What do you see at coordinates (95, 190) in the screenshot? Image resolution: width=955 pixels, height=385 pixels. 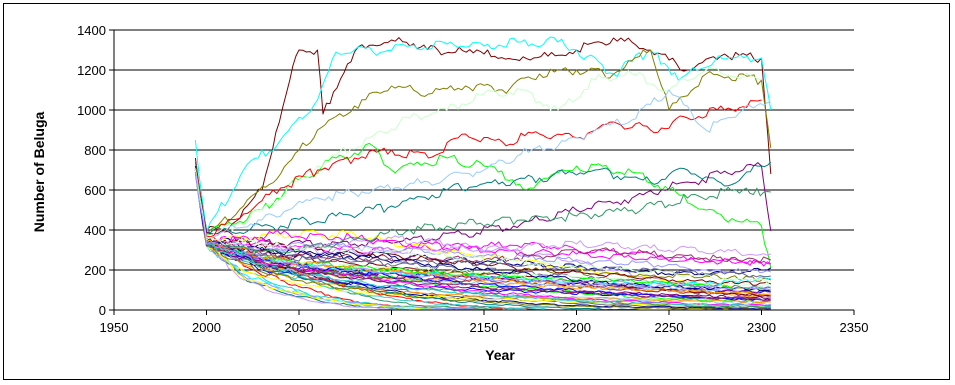 I see `y-tick-label-600: 600` at bounding box center [95, 190].